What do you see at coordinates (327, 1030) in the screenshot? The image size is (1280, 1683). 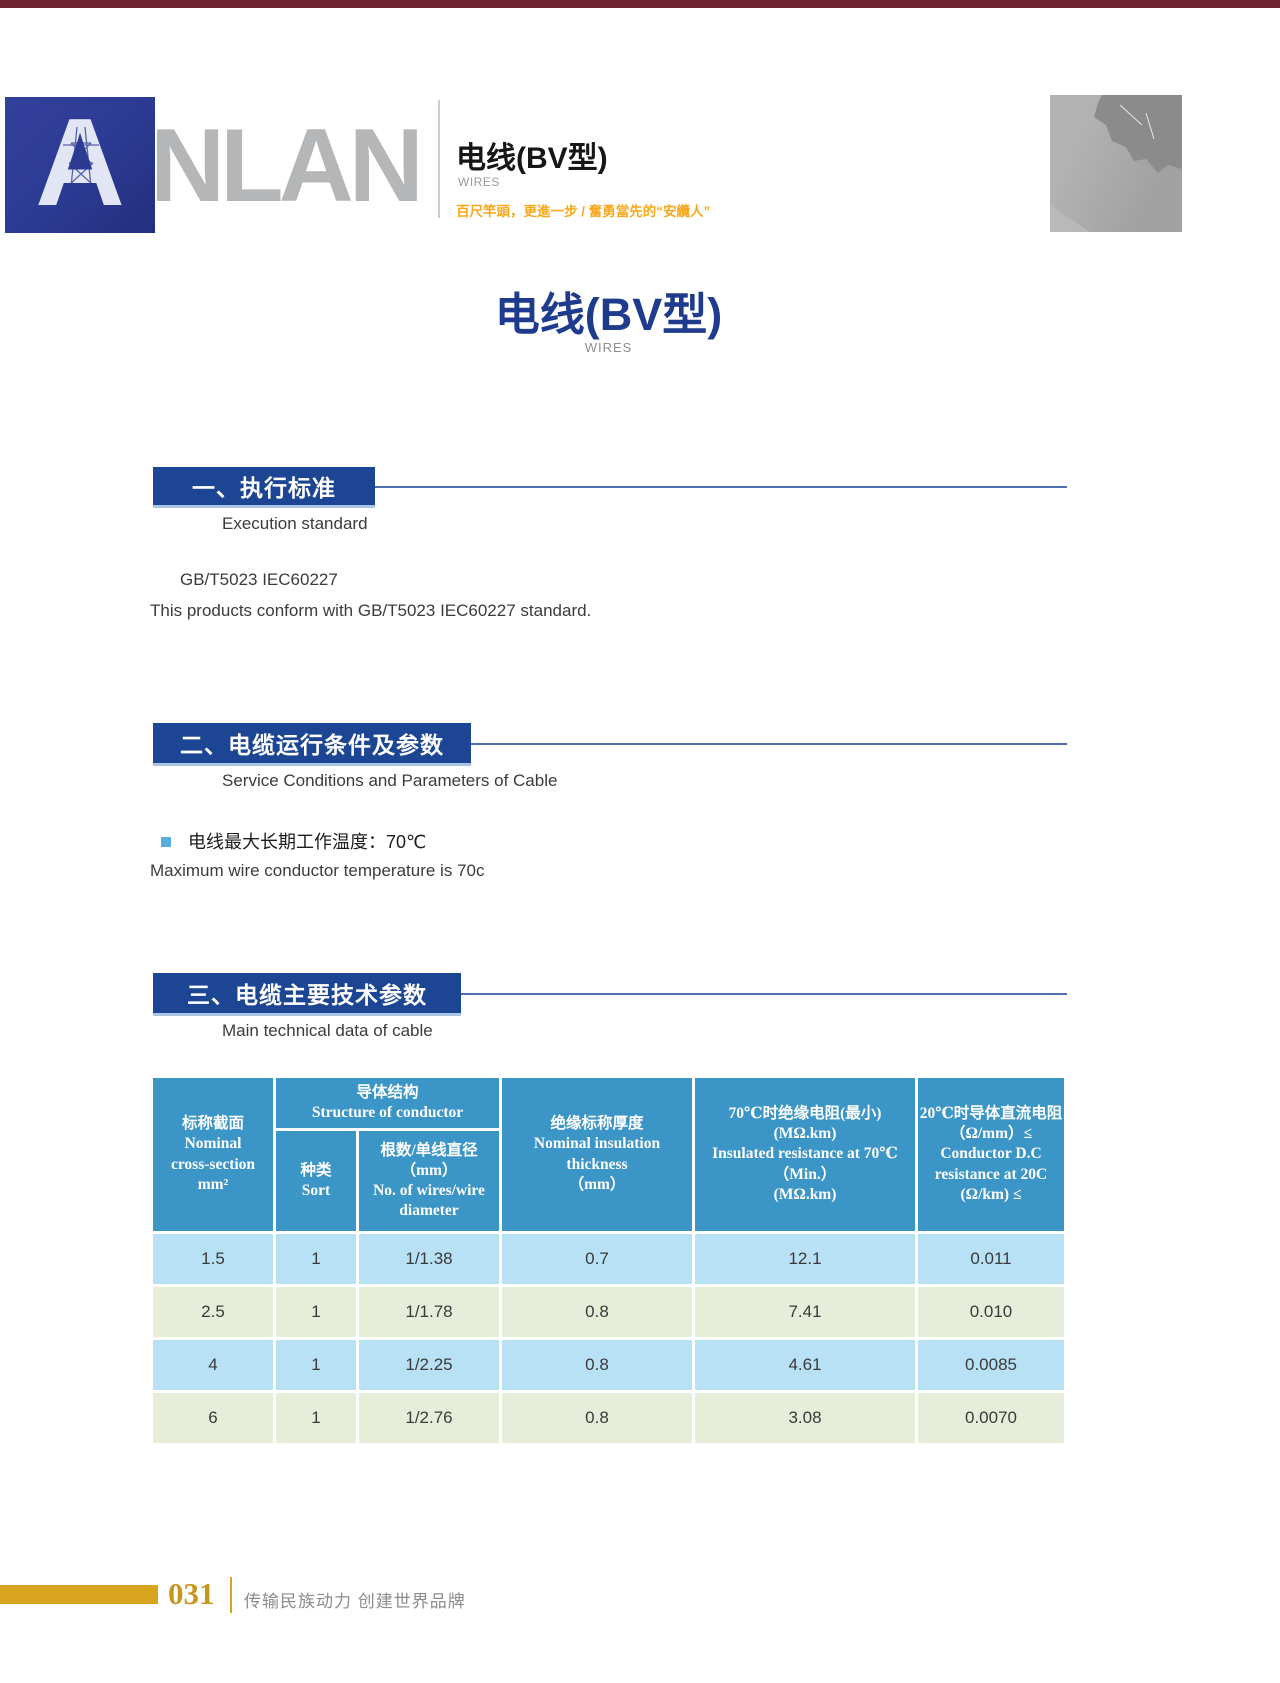 I see `section-3-heading-en: Main technical data of cable` at bounding box center [327, 1030].